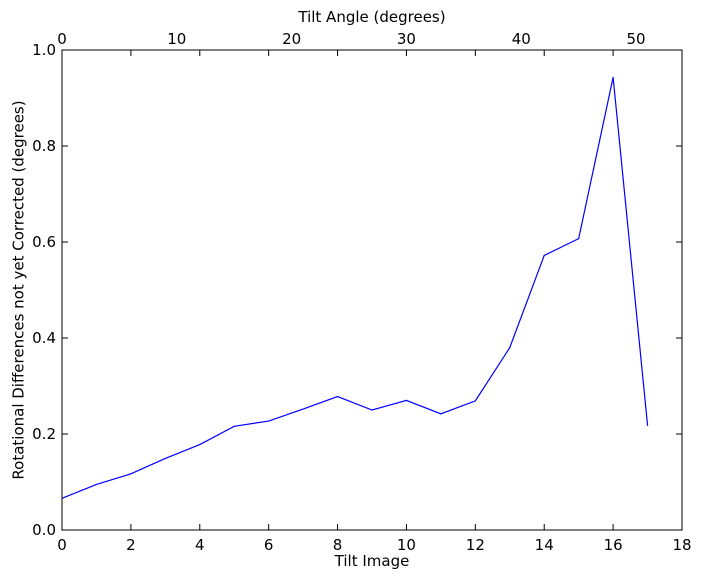 The height and width of the screenshot is (579, 701). Describe the element at coordinates (351, 39) in the screenshot. I see `top-x-axis: 0 10 20 30 40 50` at that location.